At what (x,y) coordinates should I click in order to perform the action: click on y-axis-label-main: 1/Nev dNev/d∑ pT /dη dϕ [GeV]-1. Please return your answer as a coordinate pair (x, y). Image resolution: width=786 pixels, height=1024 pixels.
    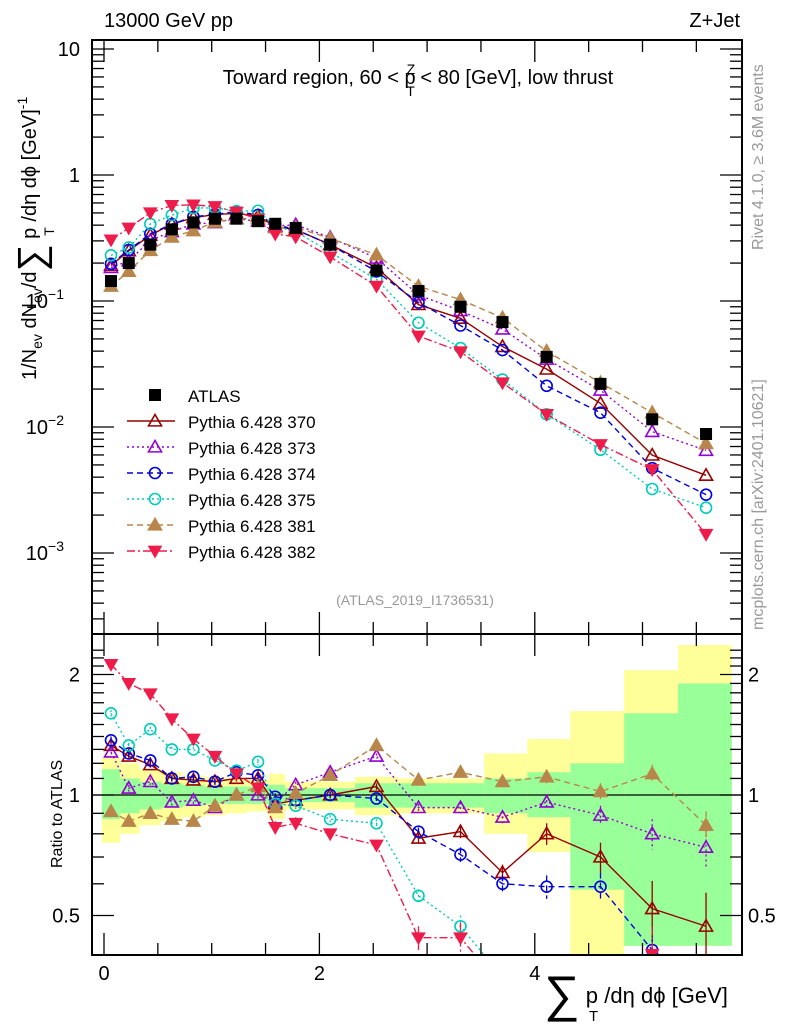
    Looking at the image, I should click on (34, 238).